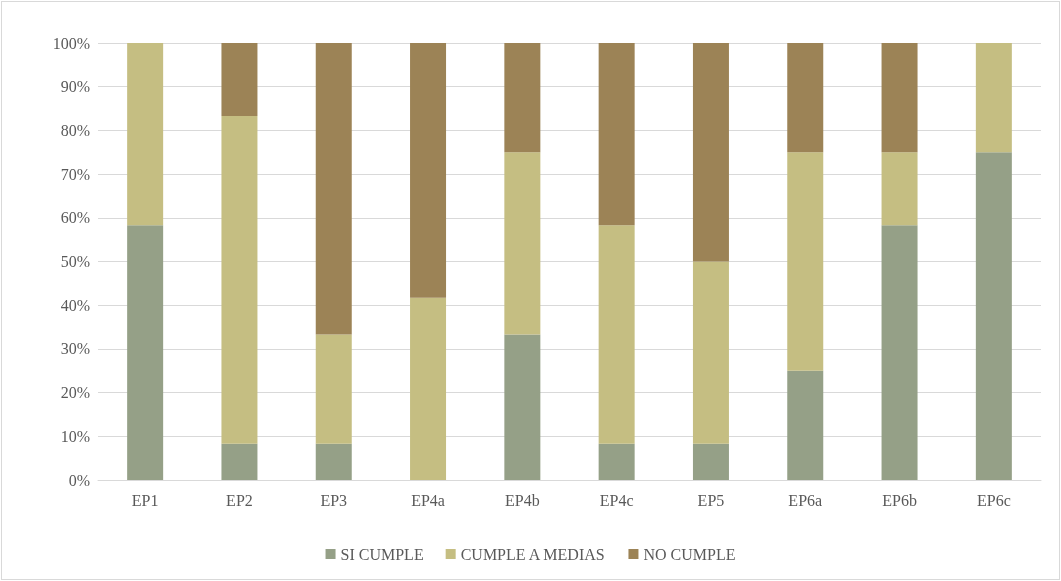 This screenshot has height=581, width=1061. I want to click on y-tick-label: 100%, so click(71, 43).